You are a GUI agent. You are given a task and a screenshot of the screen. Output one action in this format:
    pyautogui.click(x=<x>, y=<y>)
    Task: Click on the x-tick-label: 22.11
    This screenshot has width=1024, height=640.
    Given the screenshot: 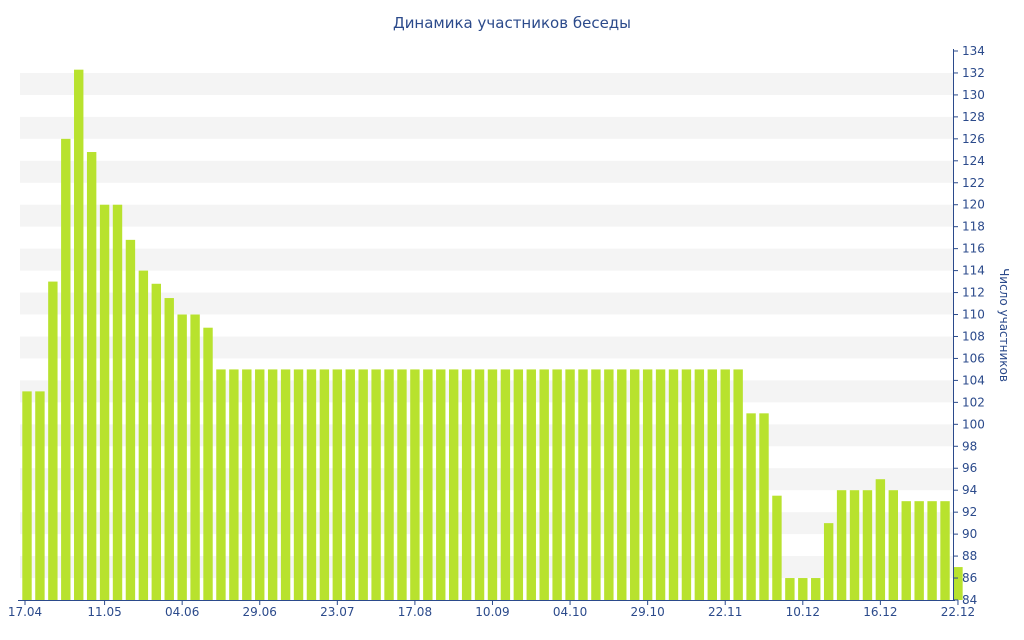 What is the action you would take?
    pyautogui.click(x=725, y=612)
    